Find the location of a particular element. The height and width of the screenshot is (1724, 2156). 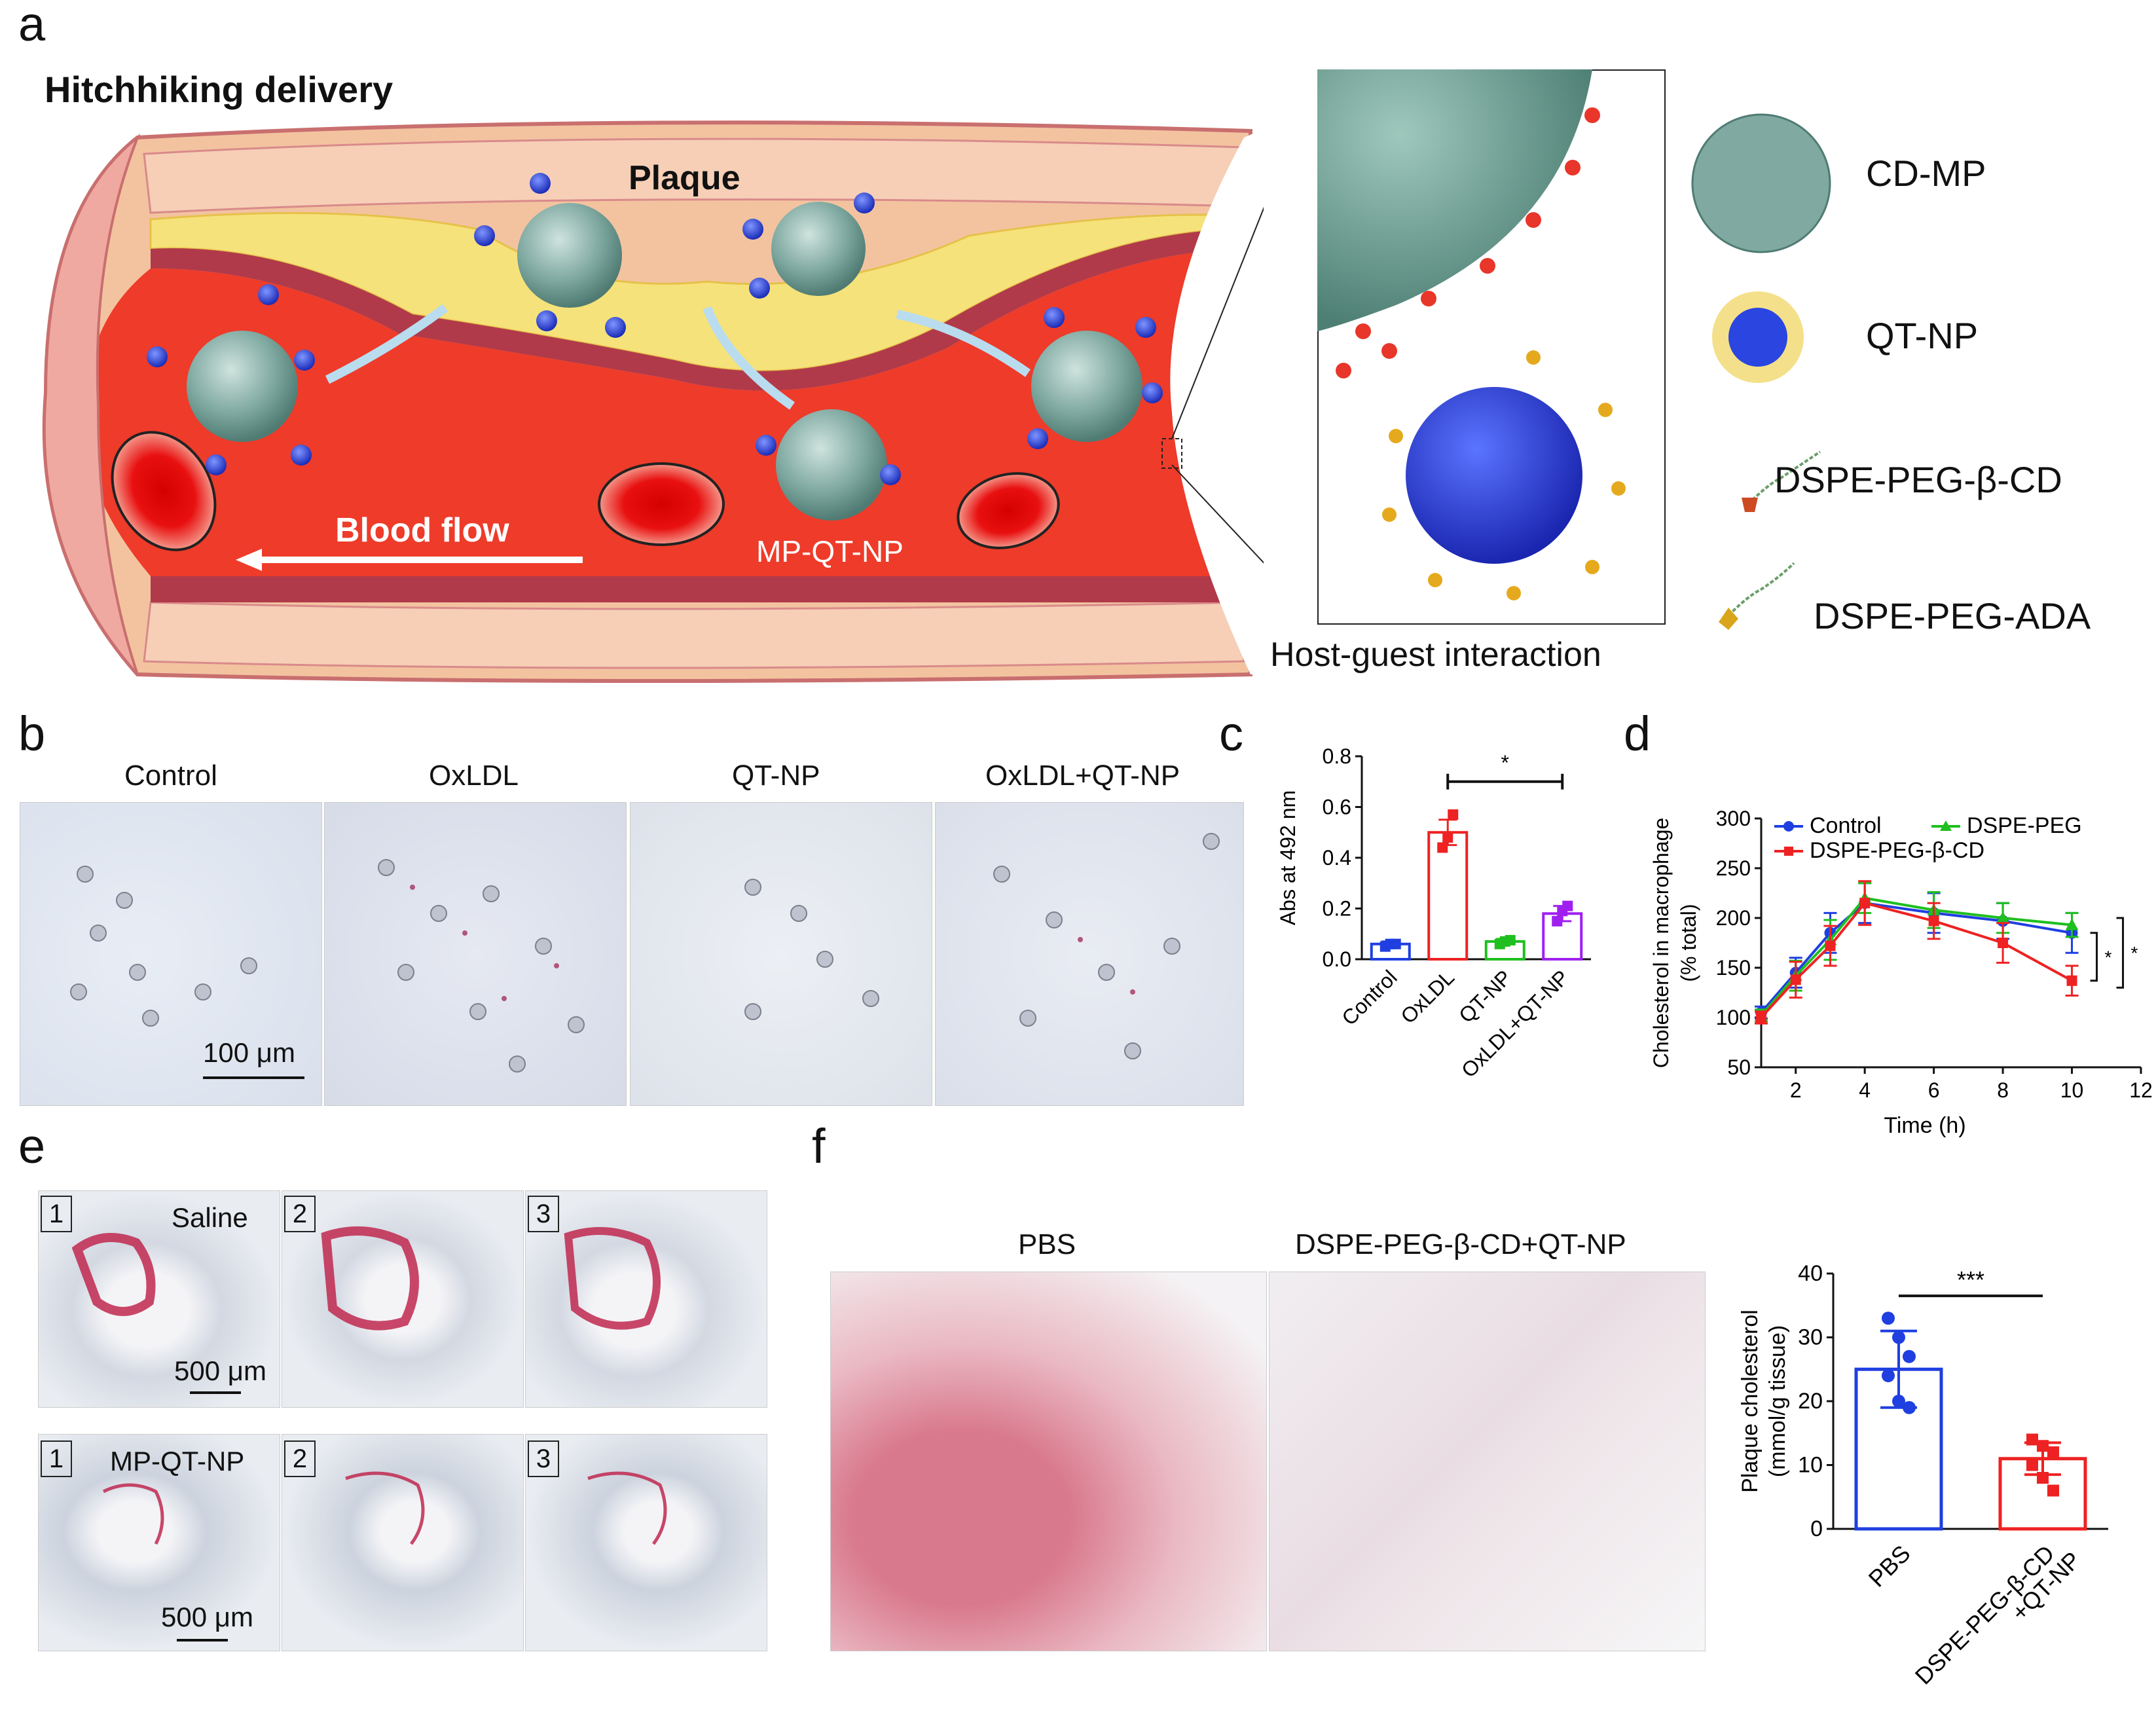

section-box-2: 2 is located at coordinates (300, 1459).